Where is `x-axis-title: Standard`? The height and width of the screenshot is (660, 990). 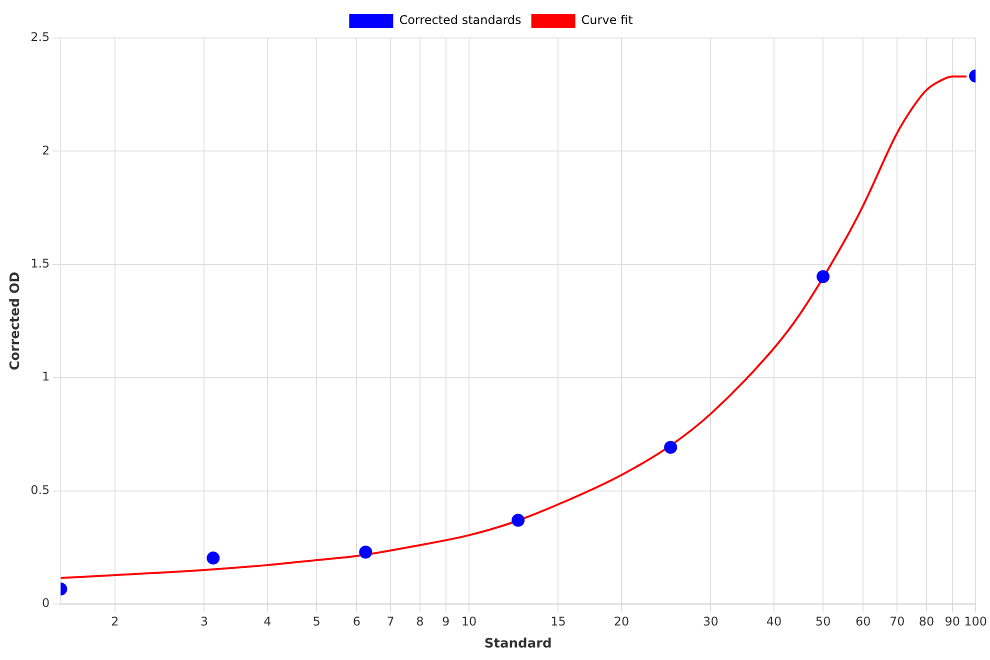
x-axis-title: Standard is located at coordinates (518, 644).